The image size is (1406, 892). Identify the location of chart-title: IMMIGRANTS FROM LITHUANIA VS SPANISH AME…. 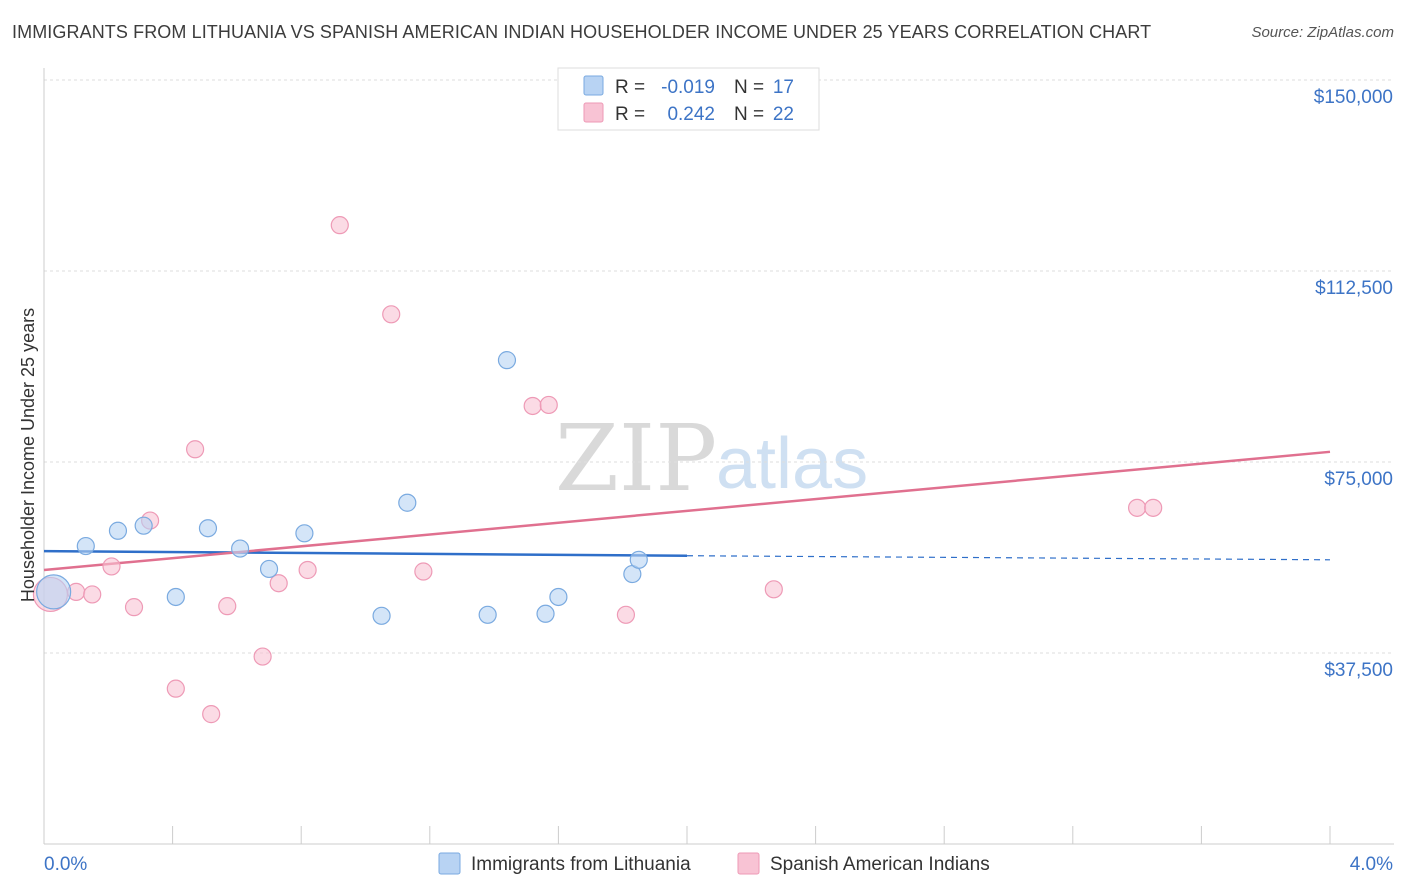
(582, 32).